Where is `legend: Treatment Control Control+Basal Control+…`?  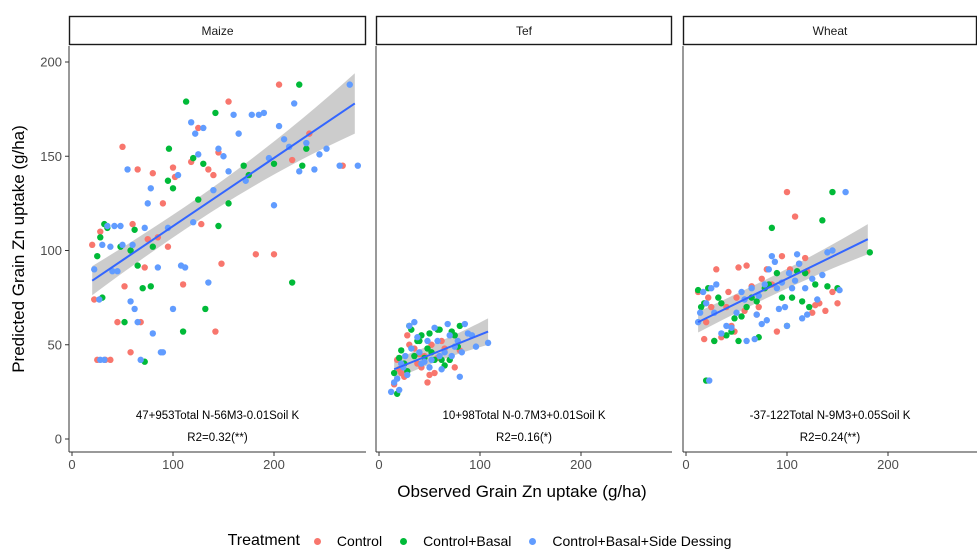
legend: Treatment Control Control+Basal Control+… is located at coordinates (488, 541).